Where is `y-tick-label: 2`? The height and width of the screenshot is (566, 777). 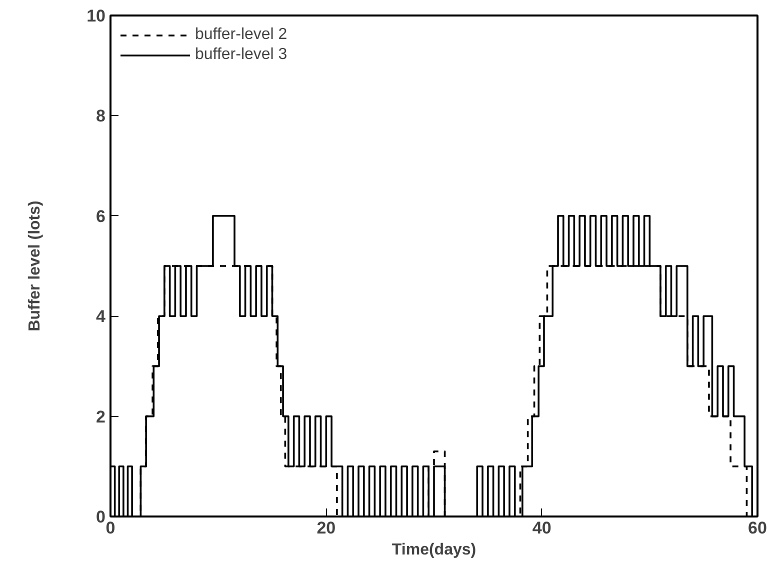
y-tick-label: 2 is located at coordinates (101, 416).